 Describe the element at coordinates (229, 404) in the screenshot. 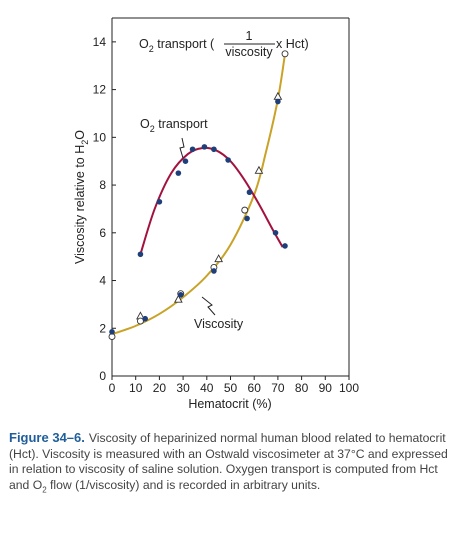

I see `x-axis-label: Hematocrit (%)` at that location.